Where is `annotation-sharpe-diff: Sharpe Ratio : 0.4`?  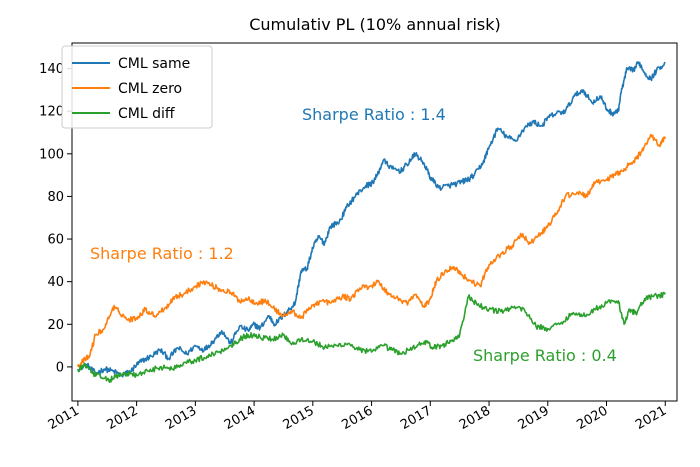 annotation-sharpe-diff: Sharpe Ratio : 0.4 is located at coordinates (545, 355).